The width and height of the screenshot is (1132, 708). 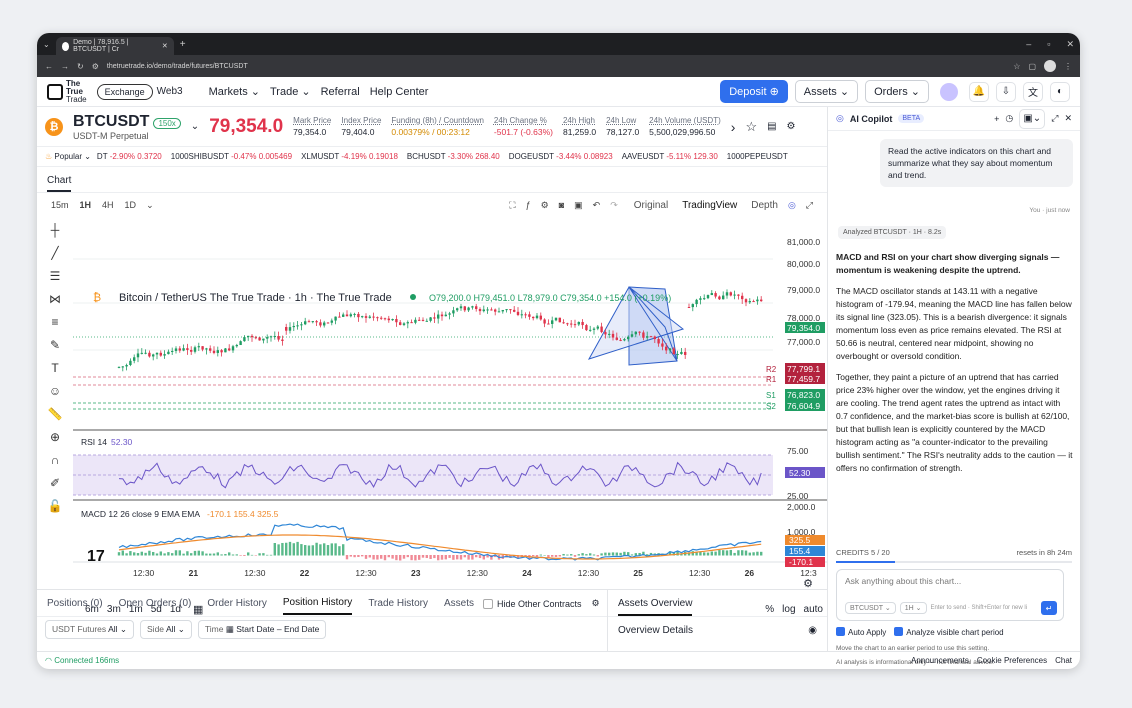 What do you see at coordinates (55, 460) in the screenshot?
I see `magnet-icon: ∩` at bounding box center [55, 460].